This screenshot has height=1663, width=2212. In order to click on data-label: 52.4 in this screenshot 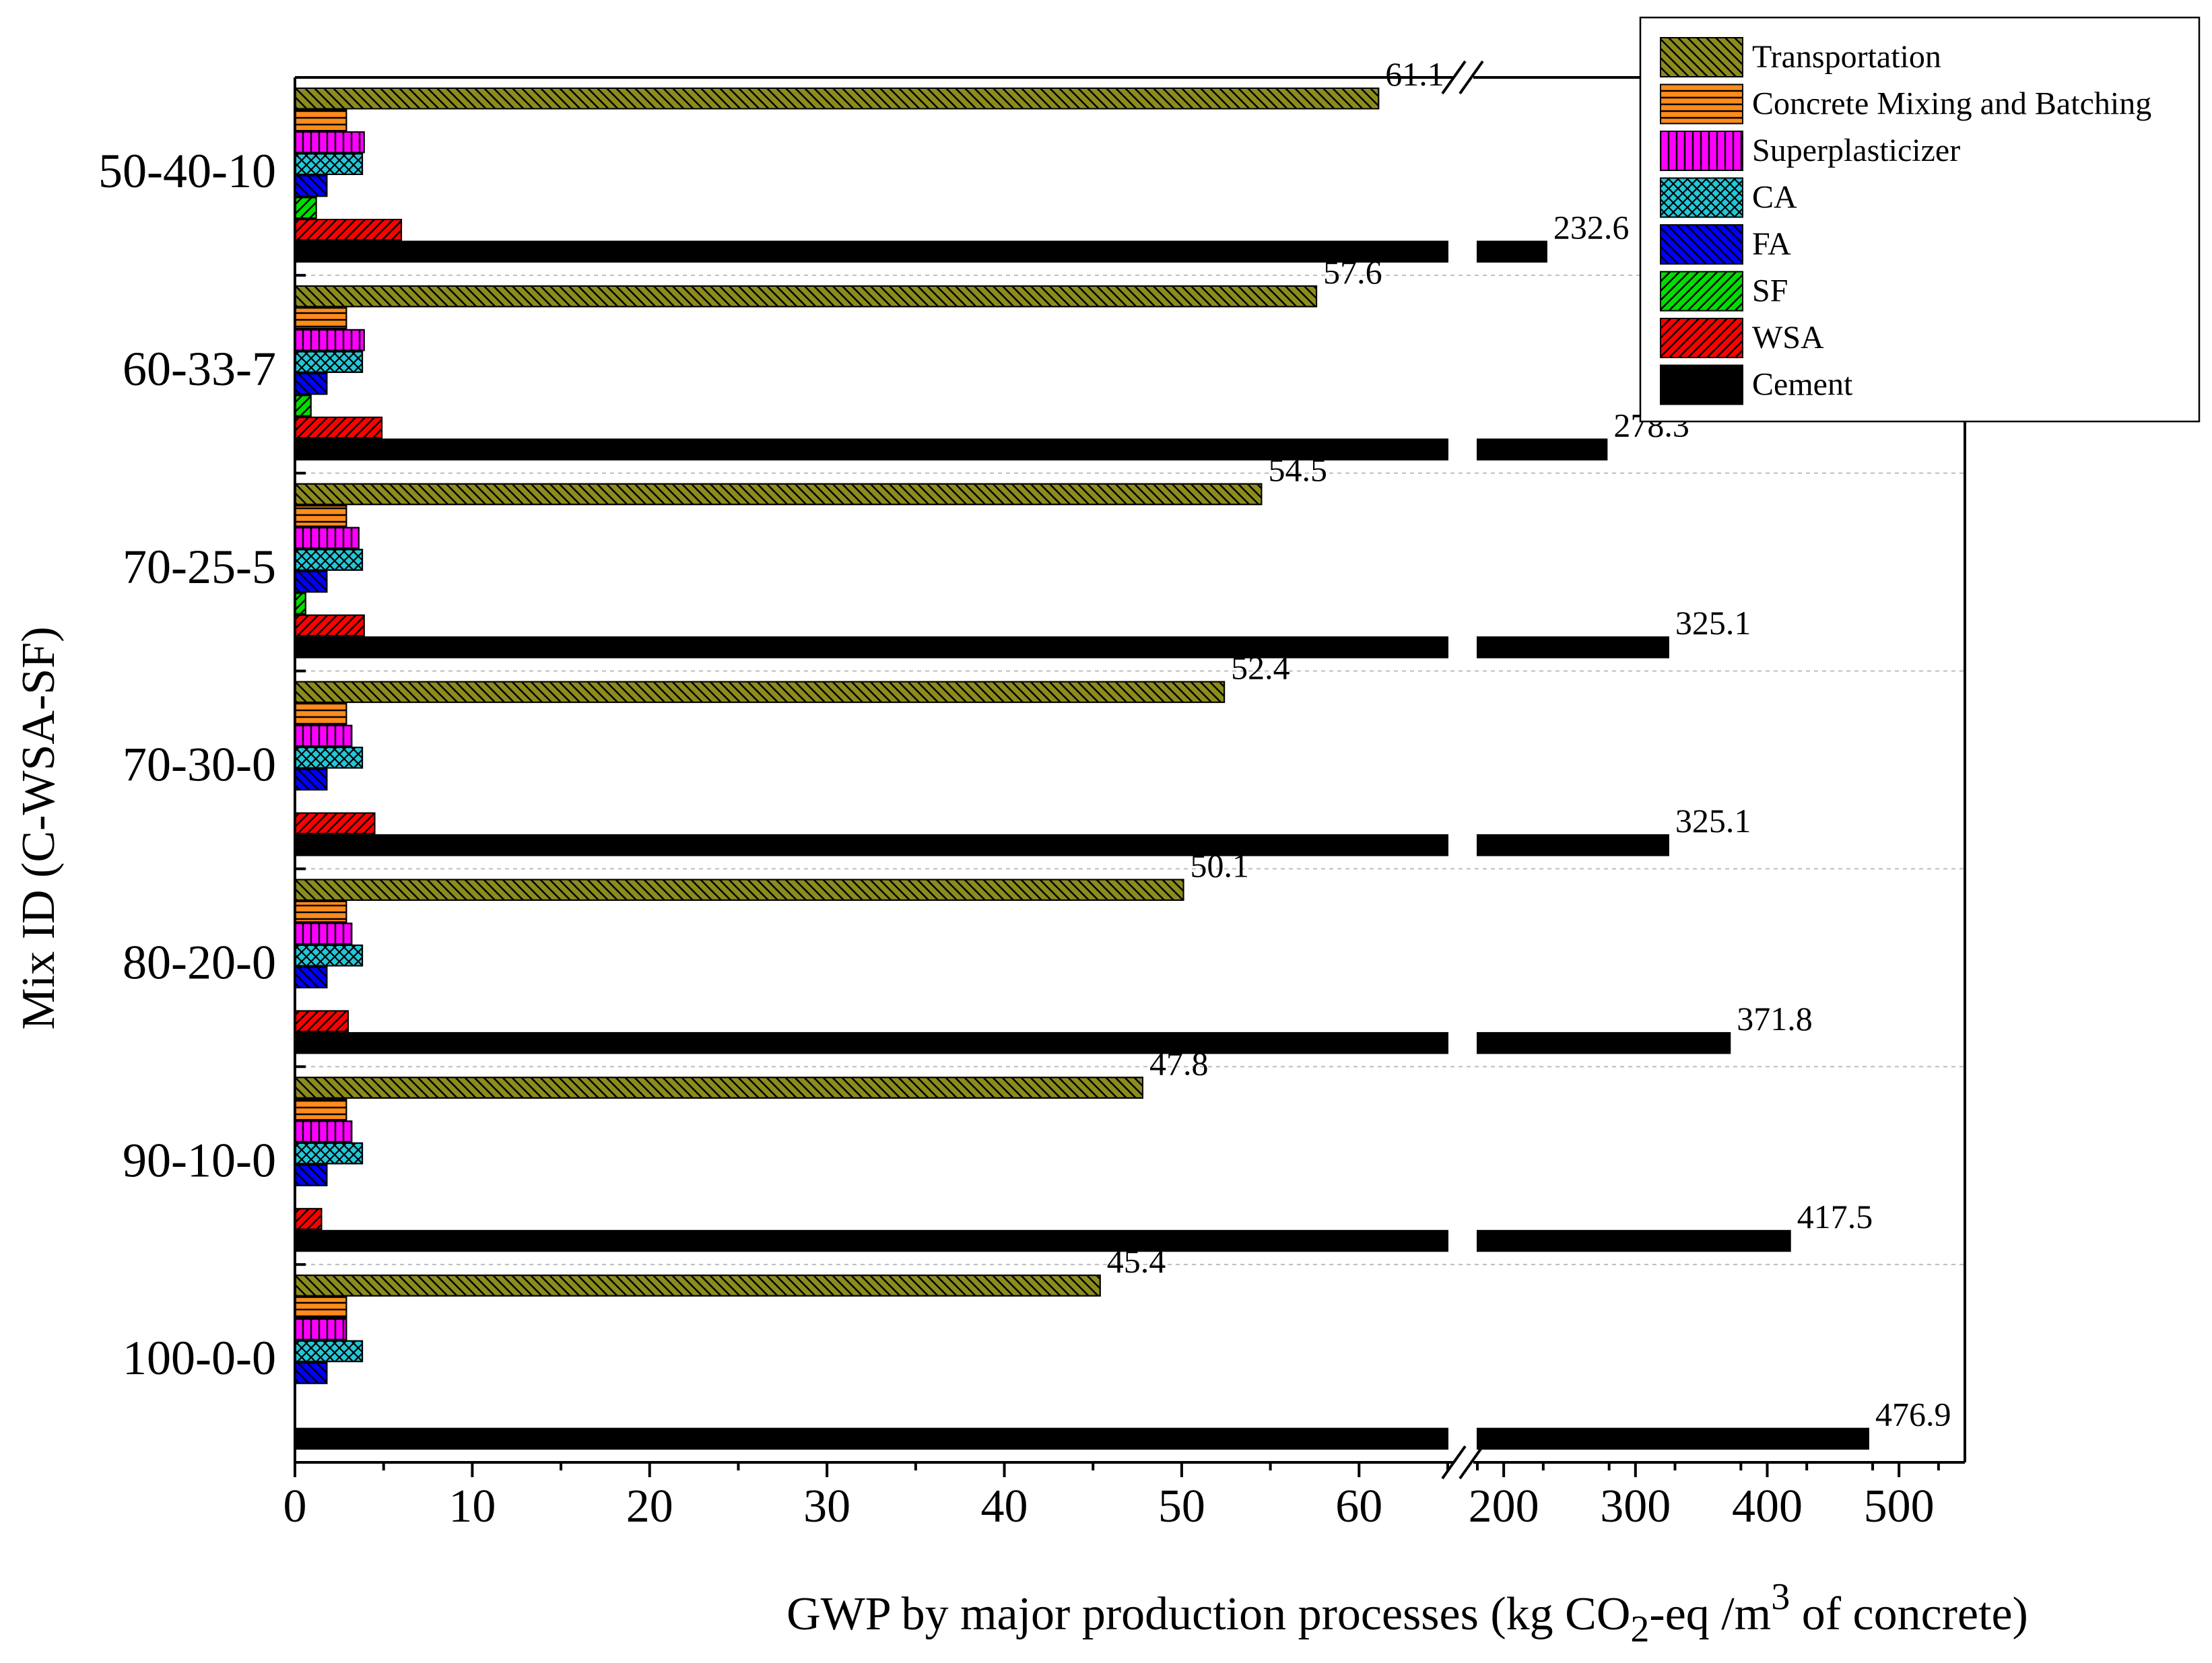, I will do `click(1260, 668)`.